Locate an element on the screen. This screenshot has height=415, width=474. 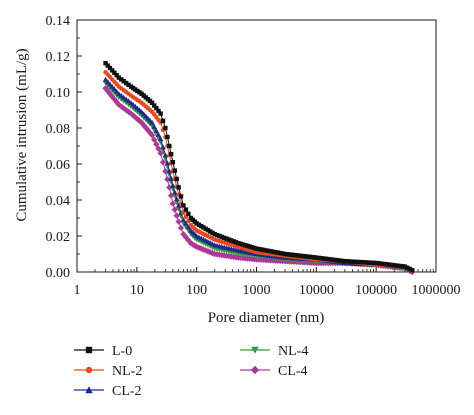
x-tick-label: 100 is located at coordinates (196, 290).